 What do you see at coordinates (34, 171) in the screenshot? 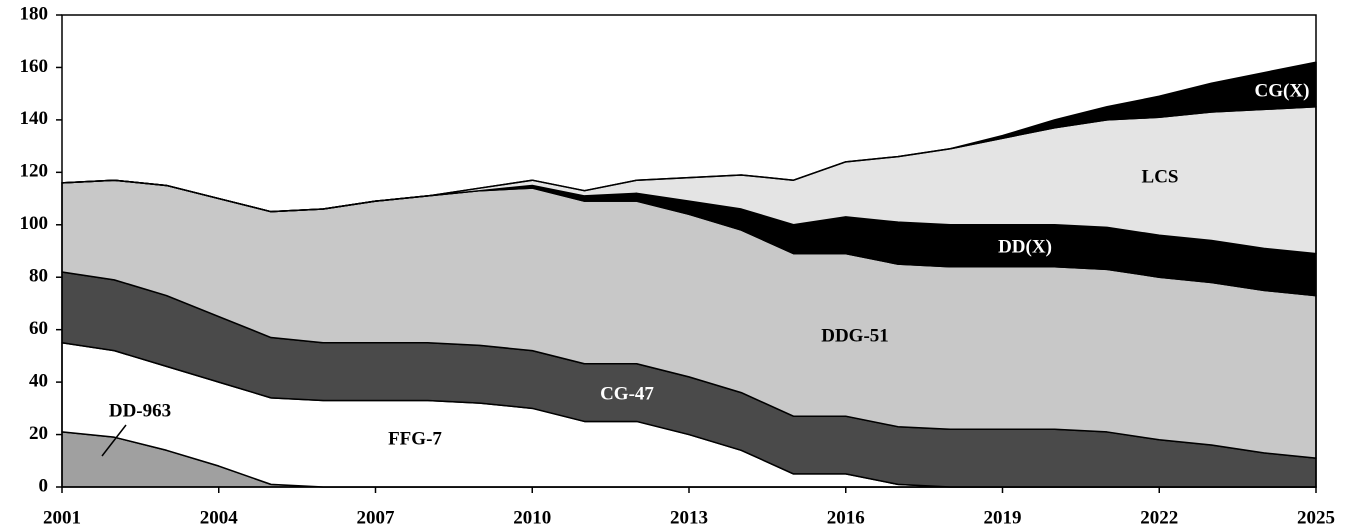
I see `y-tick-label: 120` at bounding box center [34, 171].